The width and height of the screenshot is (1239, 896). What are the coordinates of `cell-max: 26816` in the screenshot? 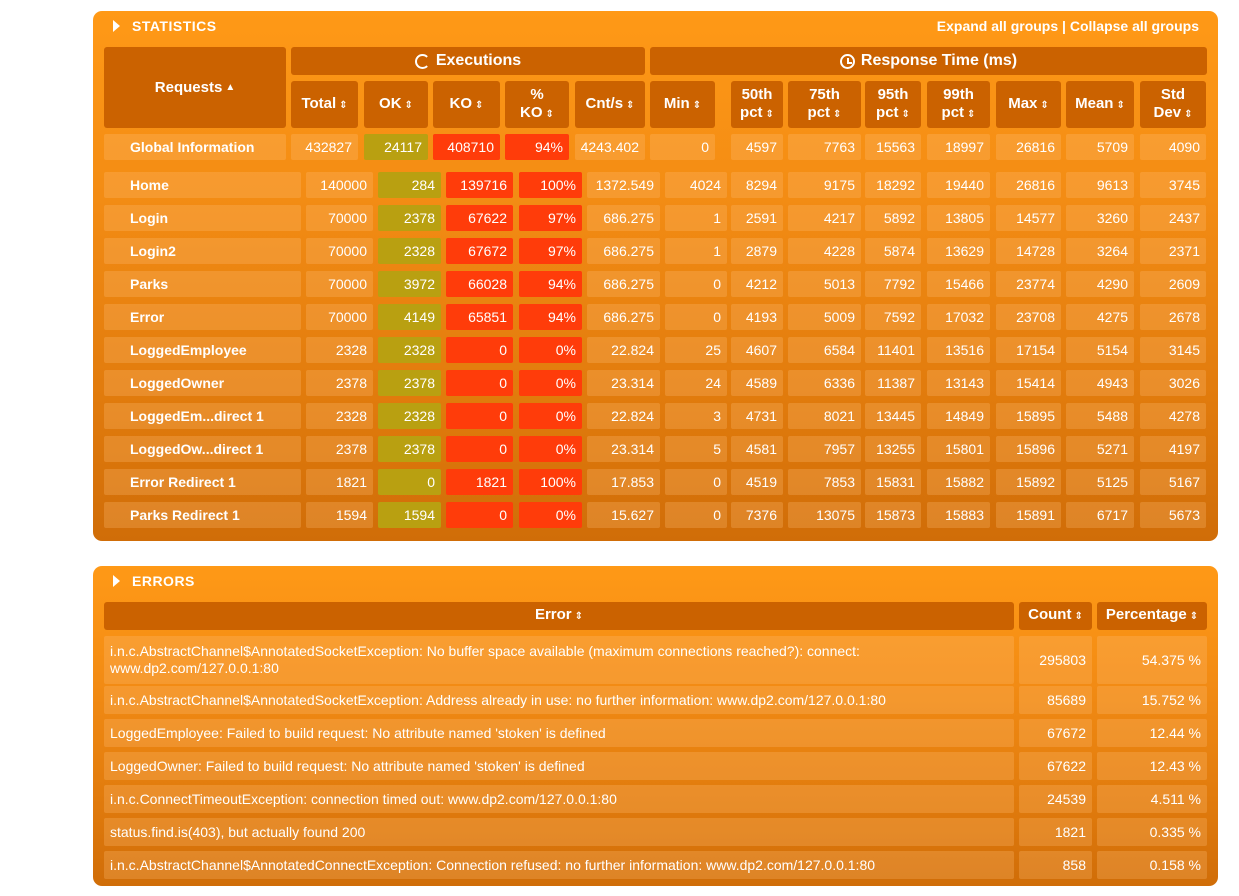 It's located at (1028, 147).